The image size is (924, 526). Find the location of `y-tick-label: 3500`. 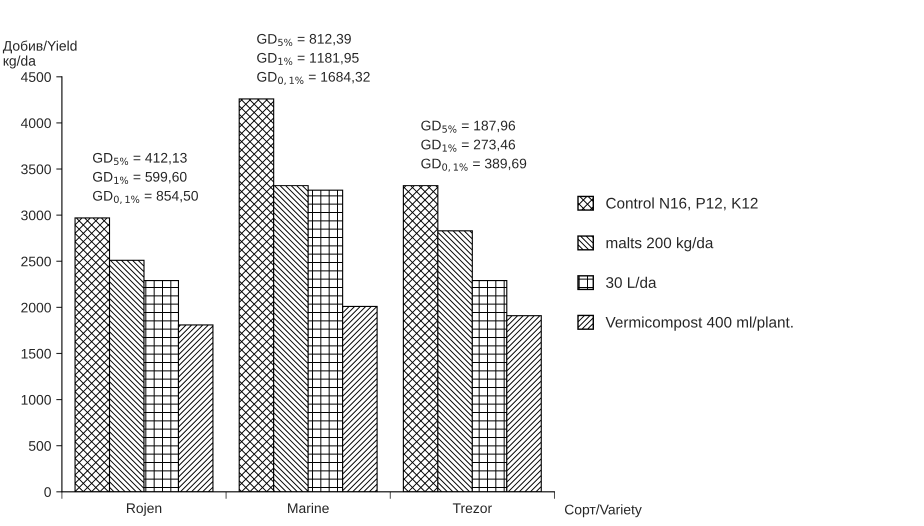

y-tick-label: 3500 is located at coordinates (36, 169).